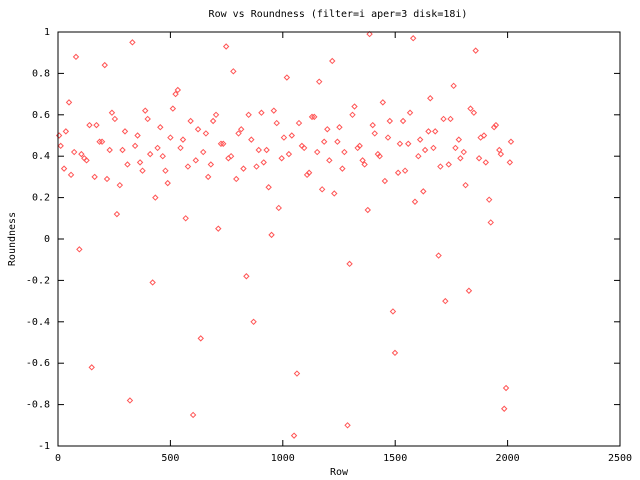  Describe the element at coordinates (395, 458) in the screenshot. I see `x-tick-label: 1500` at that location.